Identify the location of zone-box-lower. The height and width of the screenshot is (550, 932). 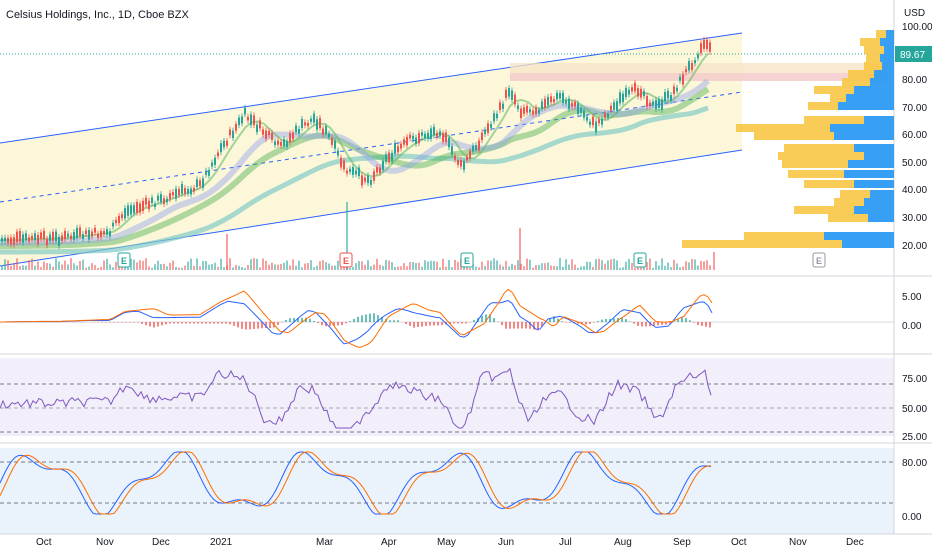
(699, 77).